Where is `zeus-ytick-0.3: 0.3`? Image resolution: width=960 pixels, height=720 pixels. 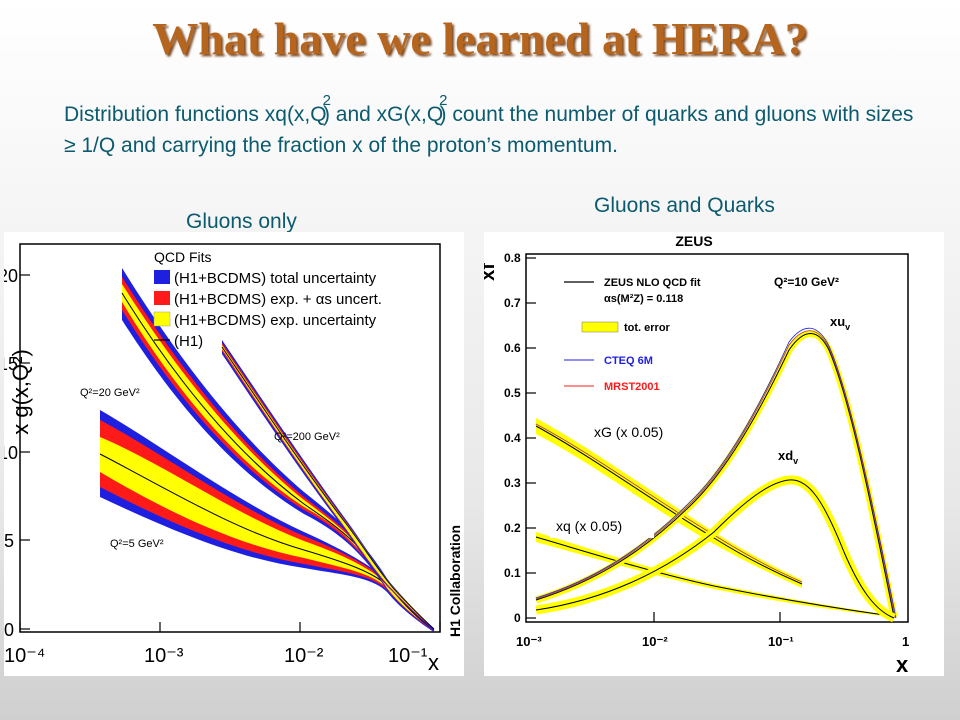
zeus-ytick-0.3: 0.3 is located at coordinates (512, 483).